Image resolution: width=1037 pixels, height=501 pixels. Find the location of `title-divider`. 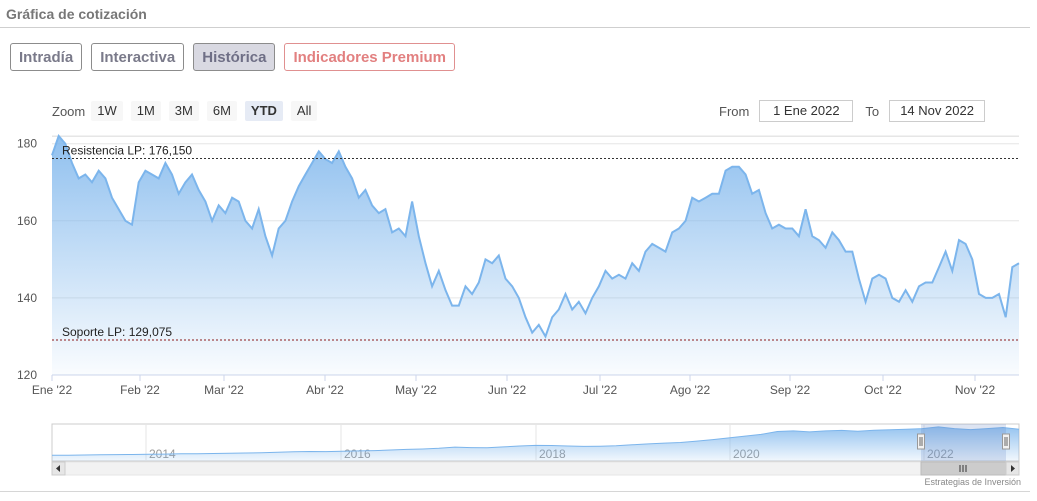

title-divider is located at coordinates (515, 27).